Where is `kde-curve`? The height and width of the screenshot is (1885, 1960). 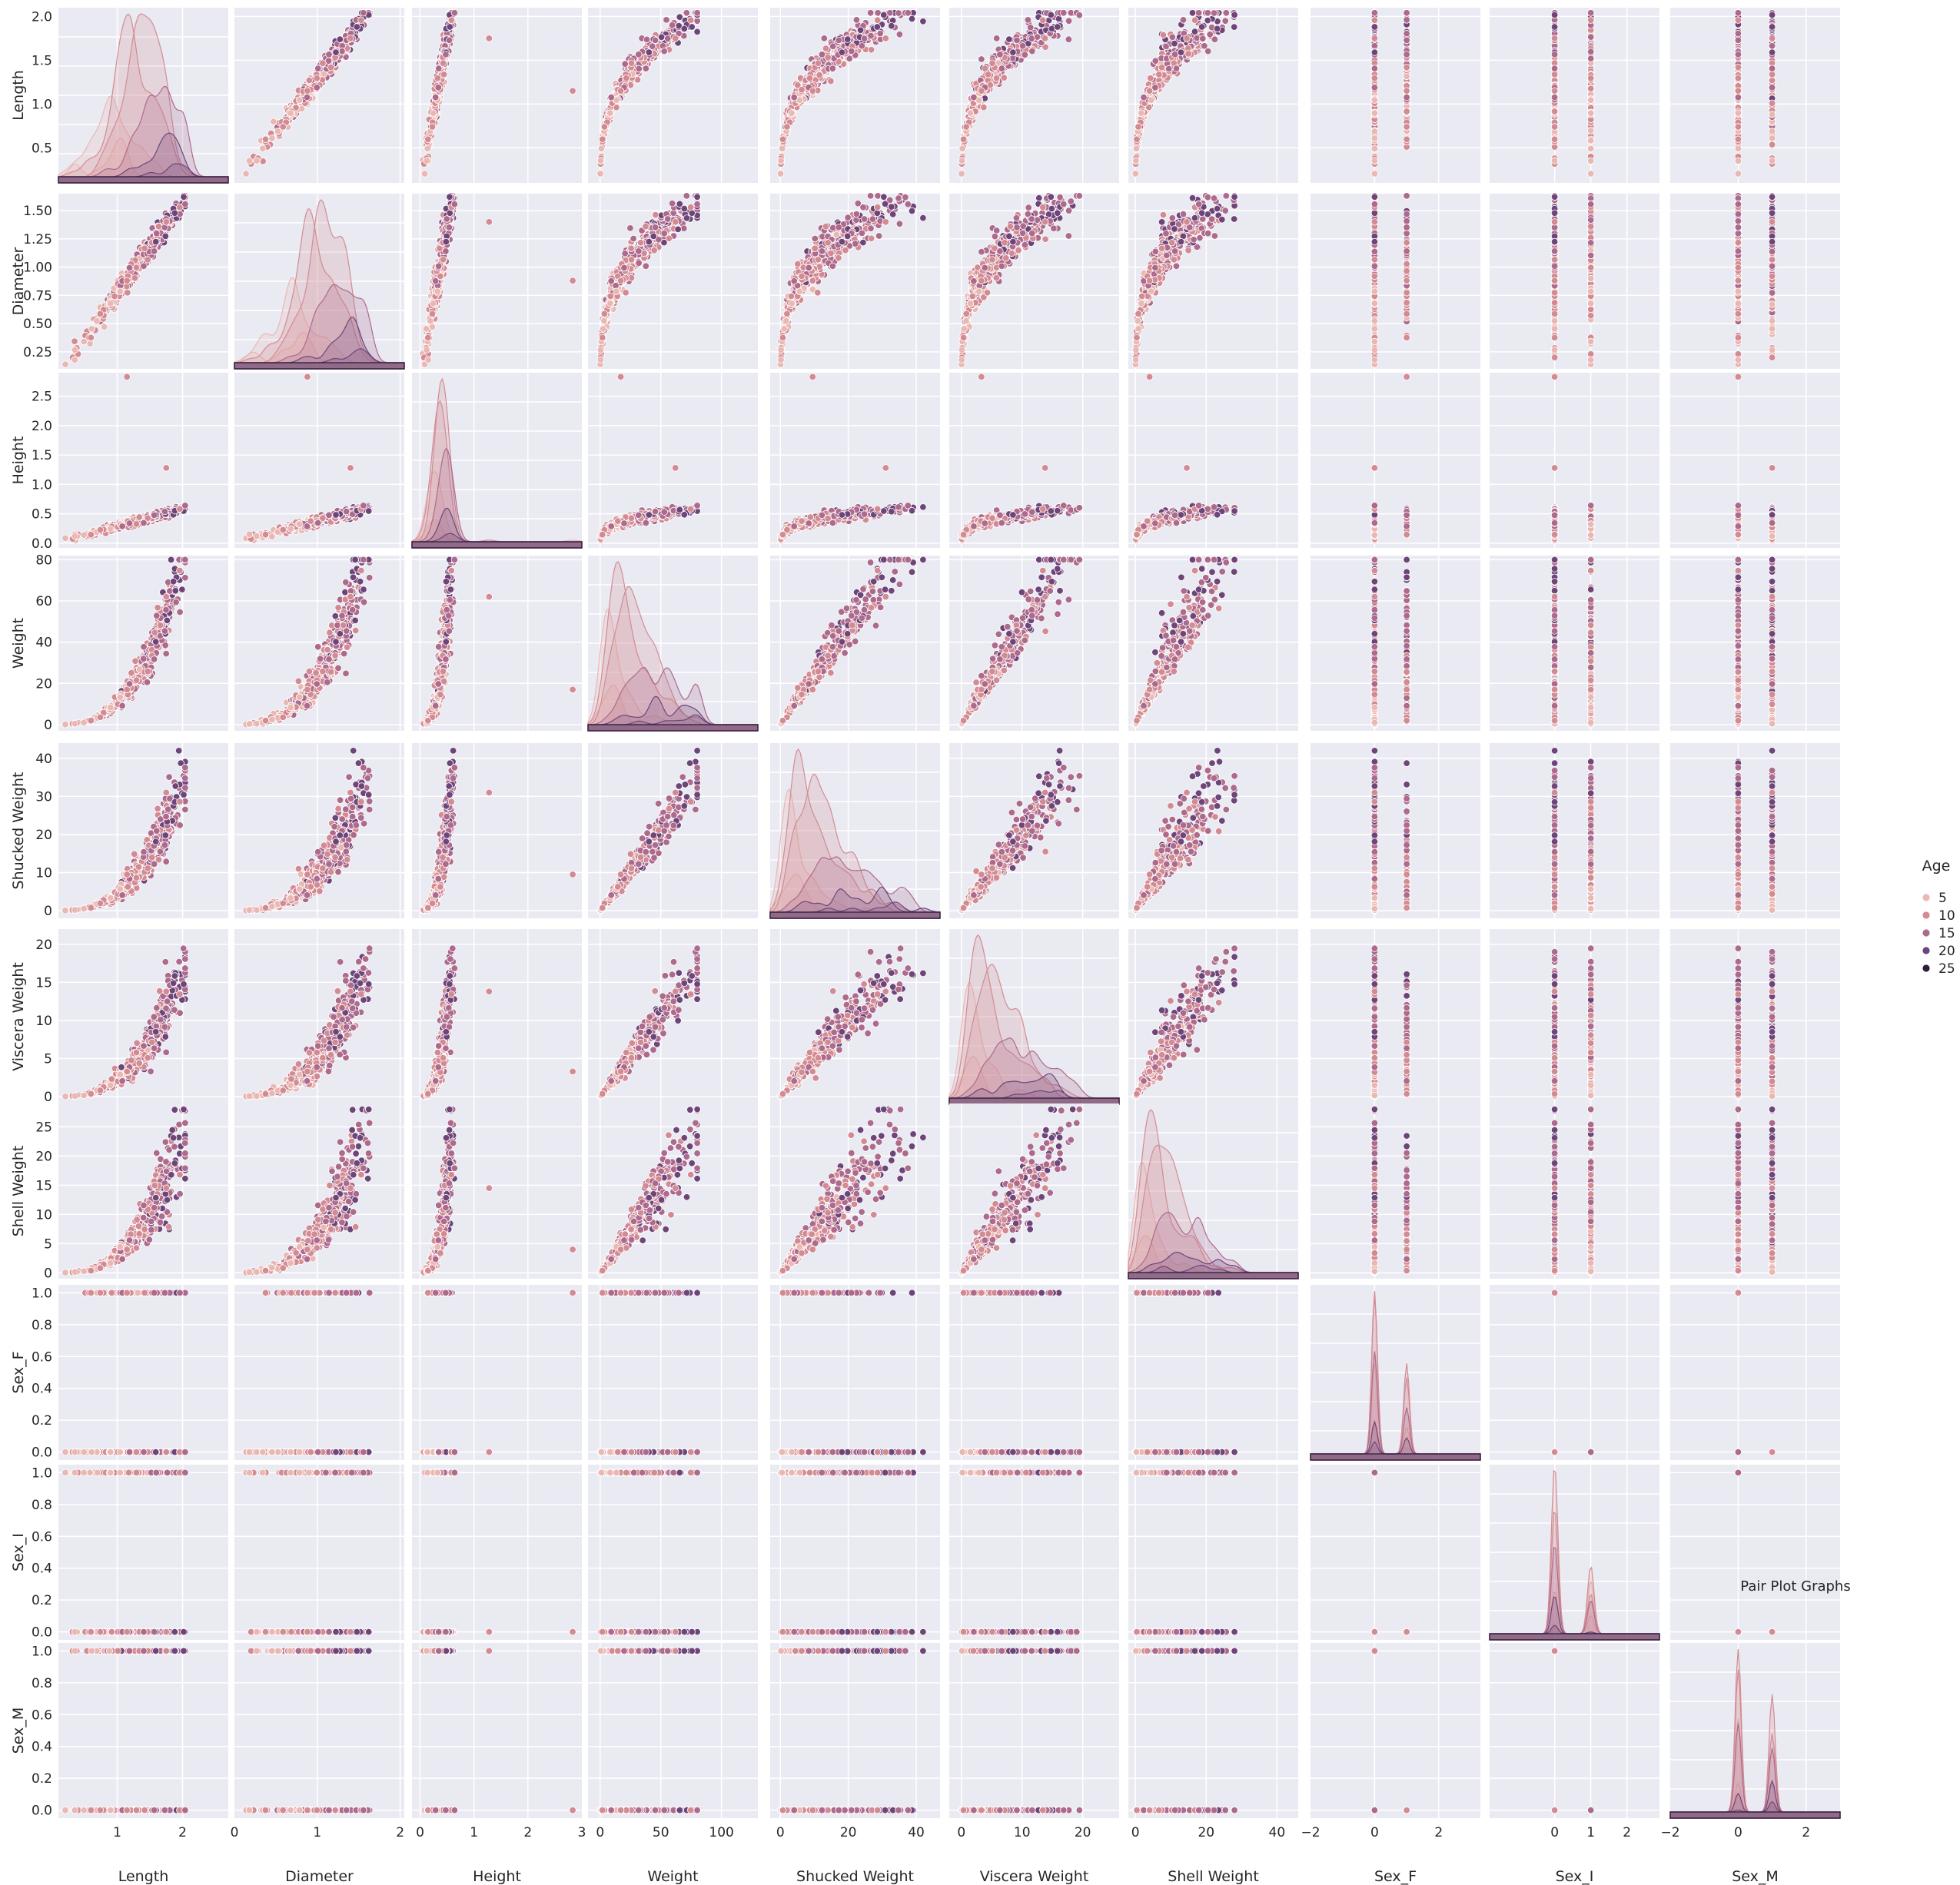 kde-curve is located at coordinates (143, 180).